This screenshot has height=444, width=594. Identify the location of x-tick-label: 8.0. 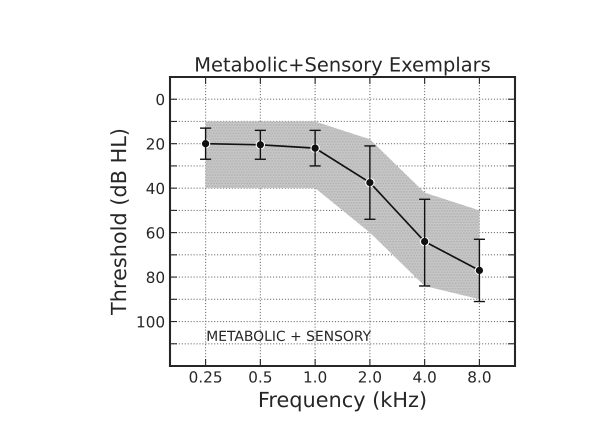
(479, 377).